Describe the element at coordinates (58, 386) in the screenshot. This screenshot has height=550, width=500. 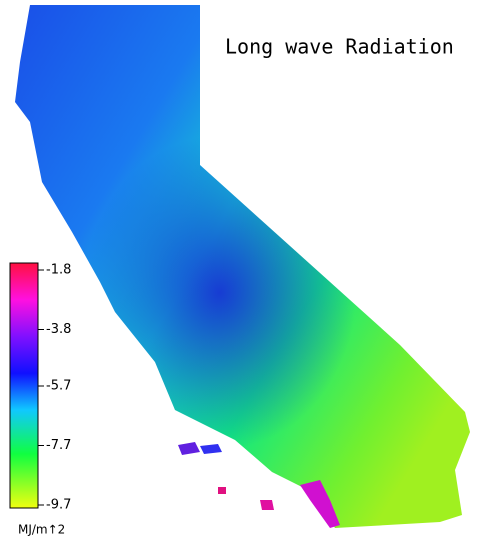
I see `tick-label: -5.7` at that location.